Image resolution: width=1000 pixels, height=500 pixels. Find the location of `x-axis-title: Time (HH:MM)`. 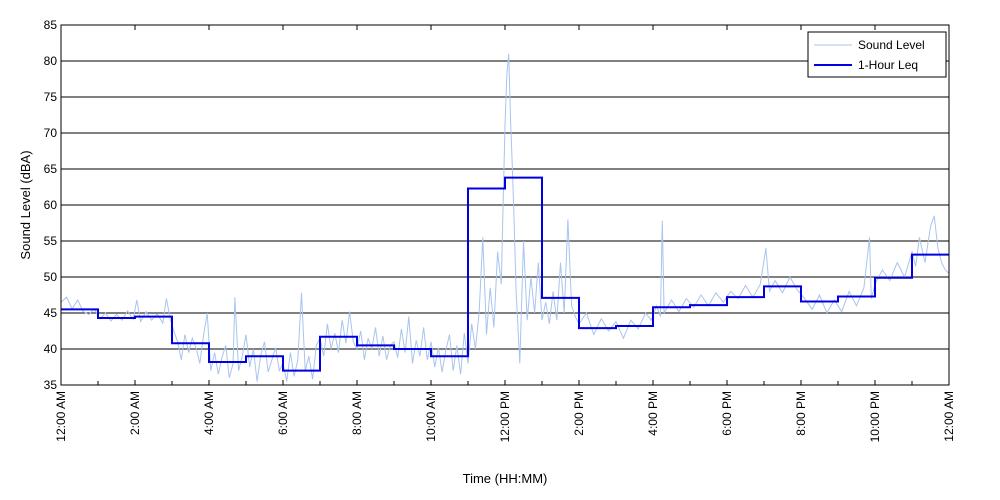

x-axis-title: Time (HH:MM) is located at coordinates (505, 478).